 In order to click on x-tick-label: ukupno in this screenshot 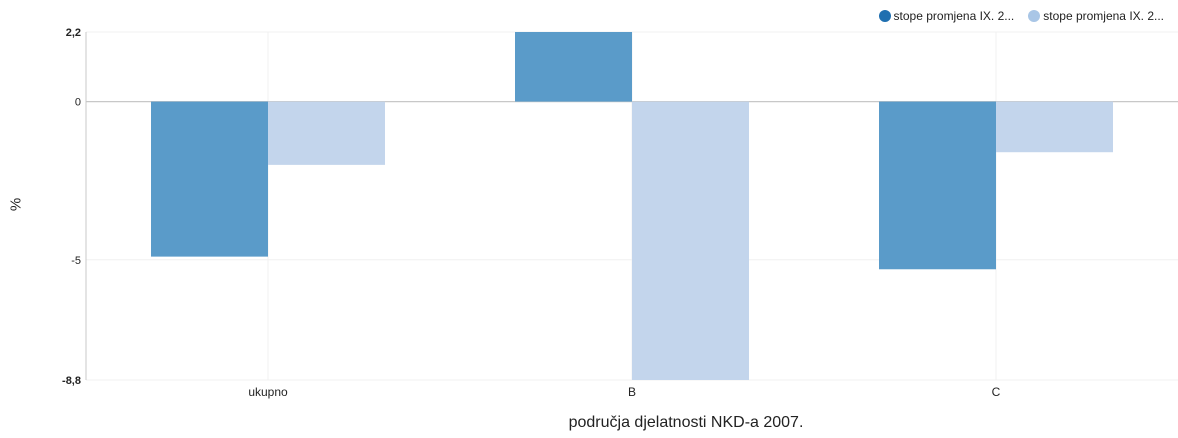, I will do `click(268, 392)`.